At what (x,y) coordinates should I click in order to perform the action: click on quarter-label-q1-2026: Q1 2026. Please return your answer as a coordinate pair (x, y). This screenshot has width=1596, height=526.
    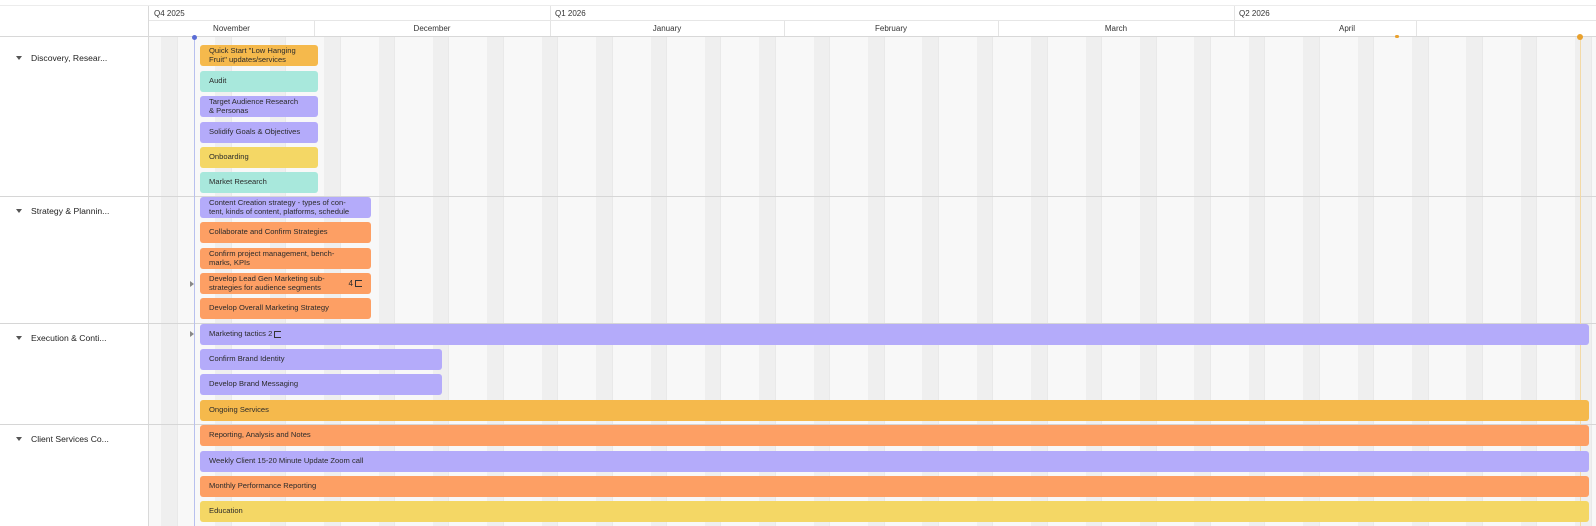
    Looking at the image, I should click on (570, 13).